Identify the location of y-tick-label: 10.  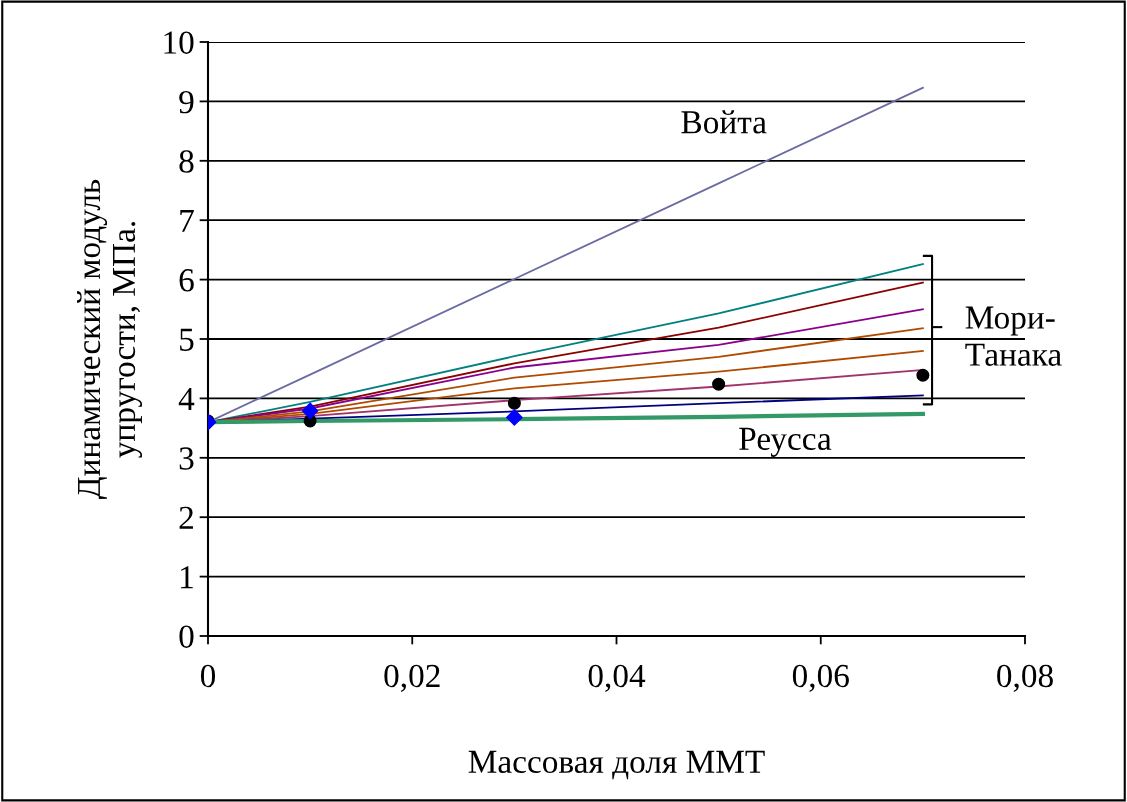
(179, 42).